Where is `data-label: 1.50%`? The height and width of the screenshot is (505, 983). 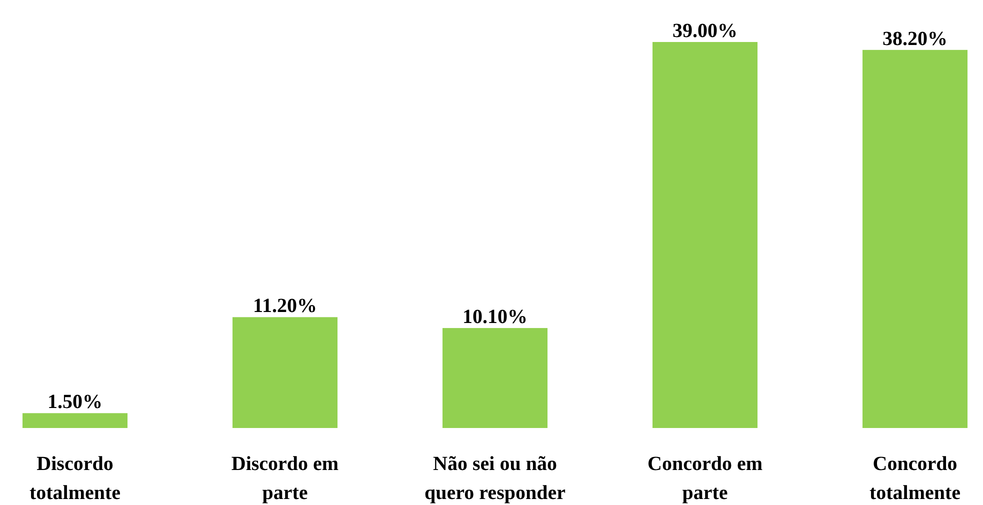
data-label: 1.50% is located at coordinates (75, 402).